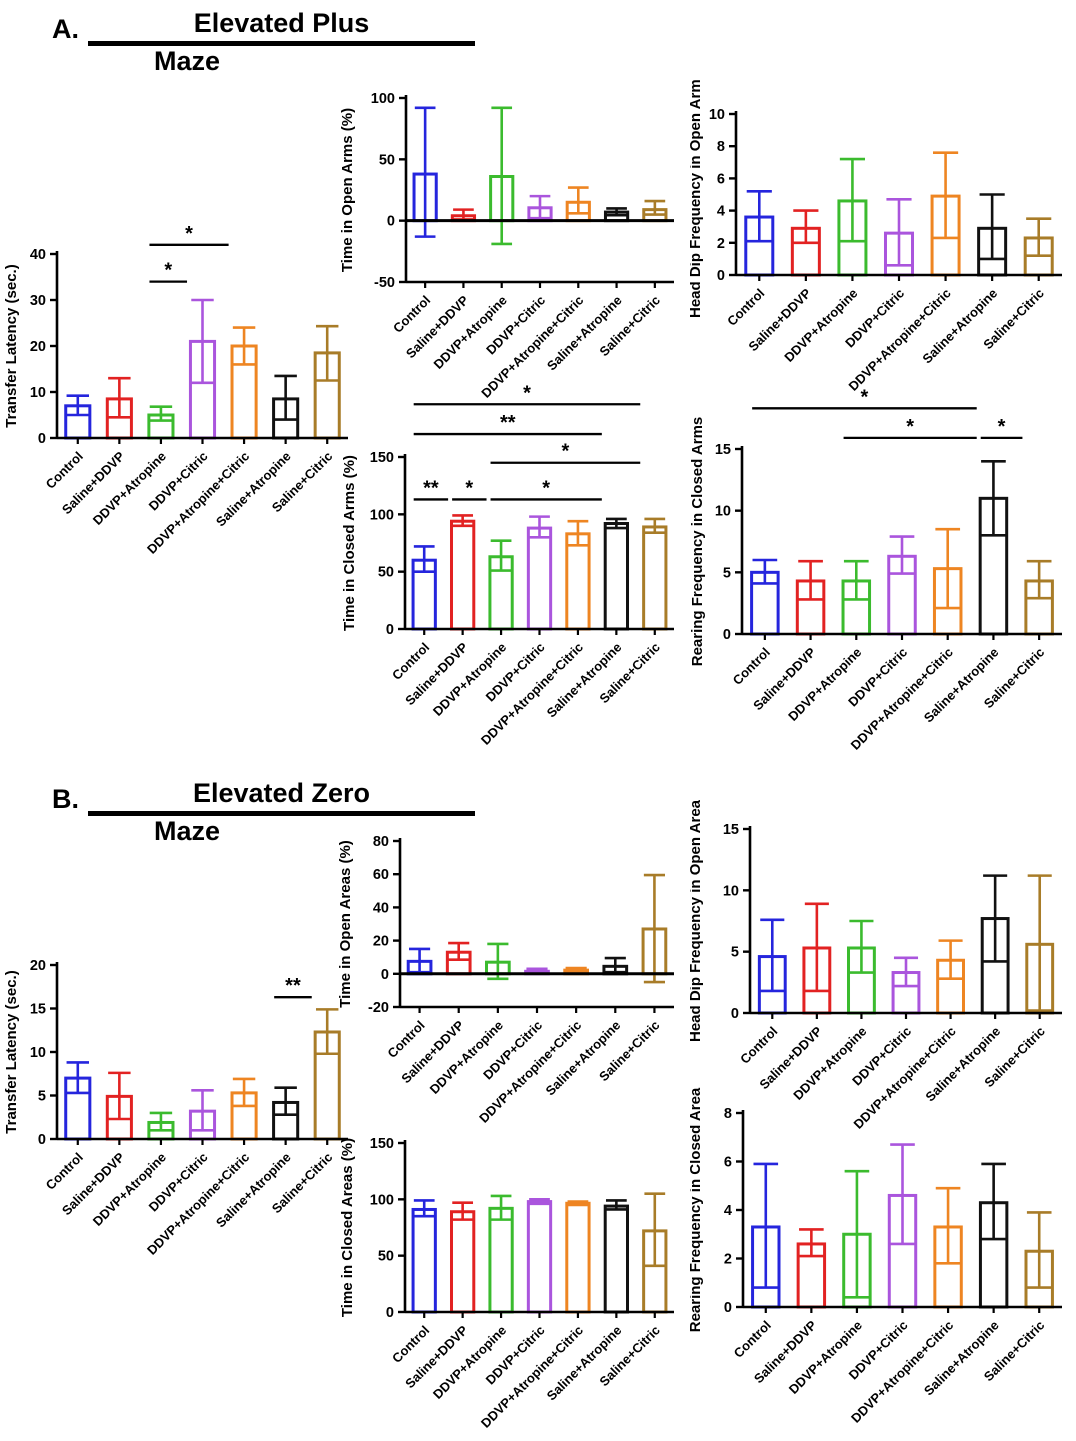  What do you see at coordinates (327, 395) in the screenshot?
I see `bar-Saline+Citric` at bounding box center [327, 395].